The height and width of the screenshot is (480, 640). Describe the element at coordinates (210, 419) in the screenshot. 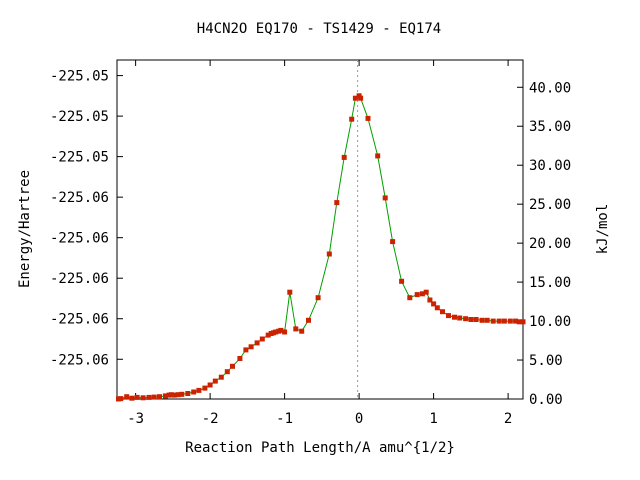

I see `x-tick-label: -2` at that location.